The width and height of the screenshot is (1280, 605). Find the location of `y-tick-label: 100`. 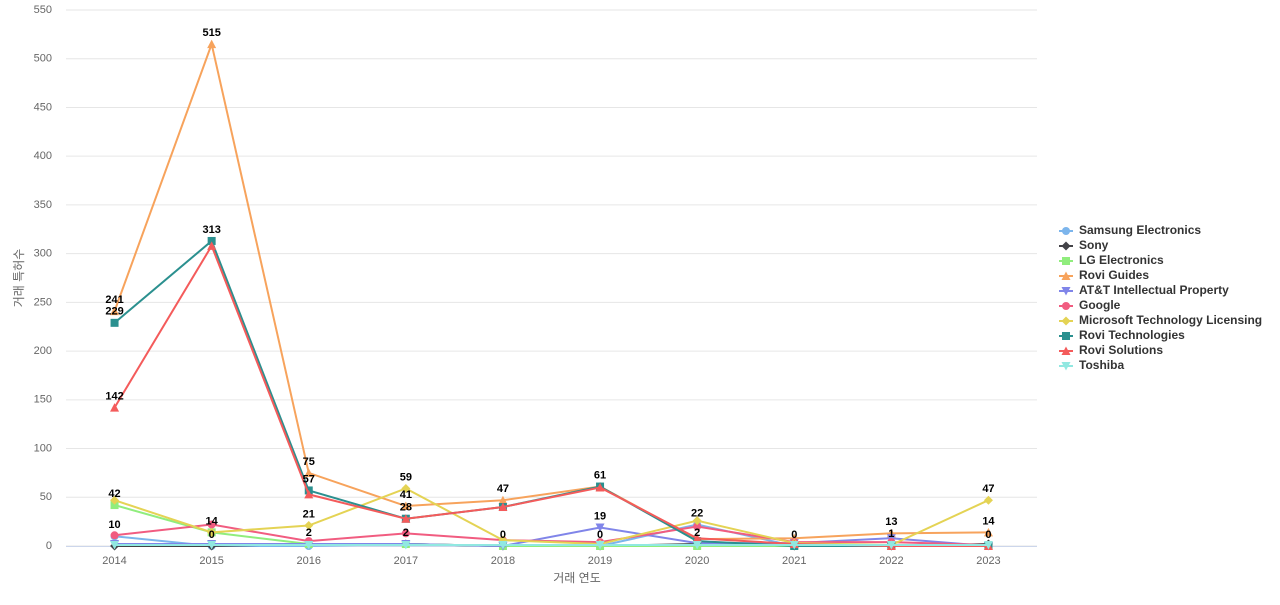

y-tick-label: 100 is located at coordinates (43, 448).